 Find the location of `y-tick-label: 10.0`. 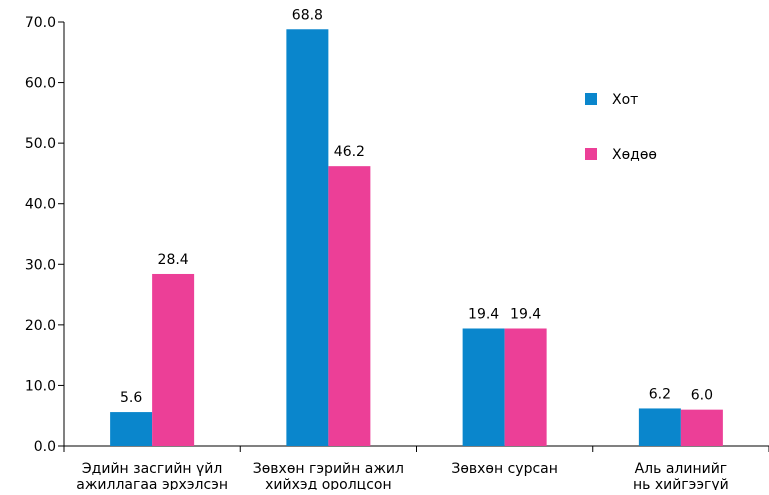

y-tick-label: 10.0 is located at coordinates (40, 386).